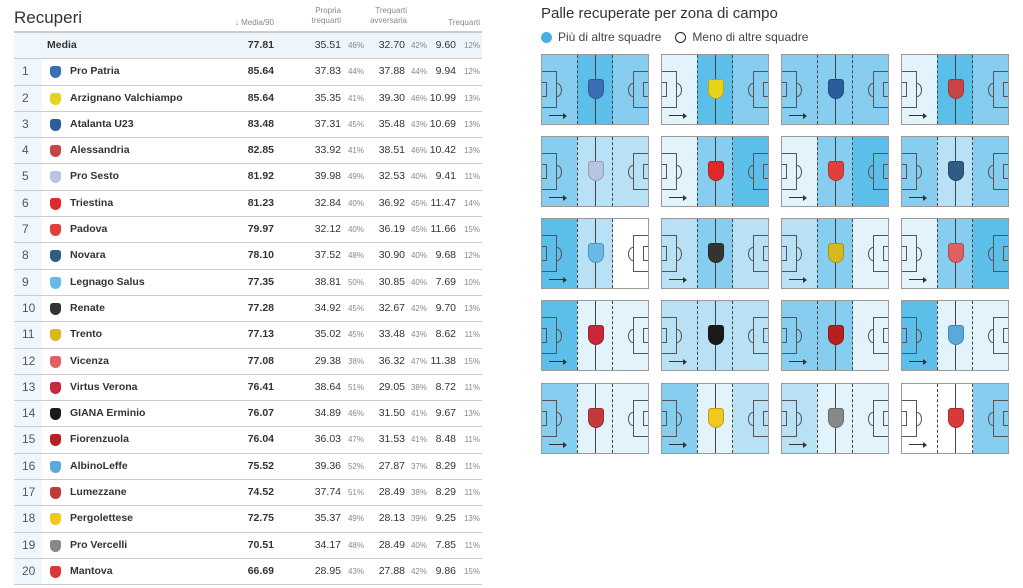  I want to click on pitch-triestina, so click(715, 171).